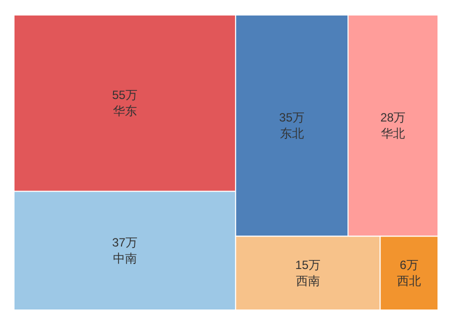  I want to click on category-label: 中南, so click(124, 259).